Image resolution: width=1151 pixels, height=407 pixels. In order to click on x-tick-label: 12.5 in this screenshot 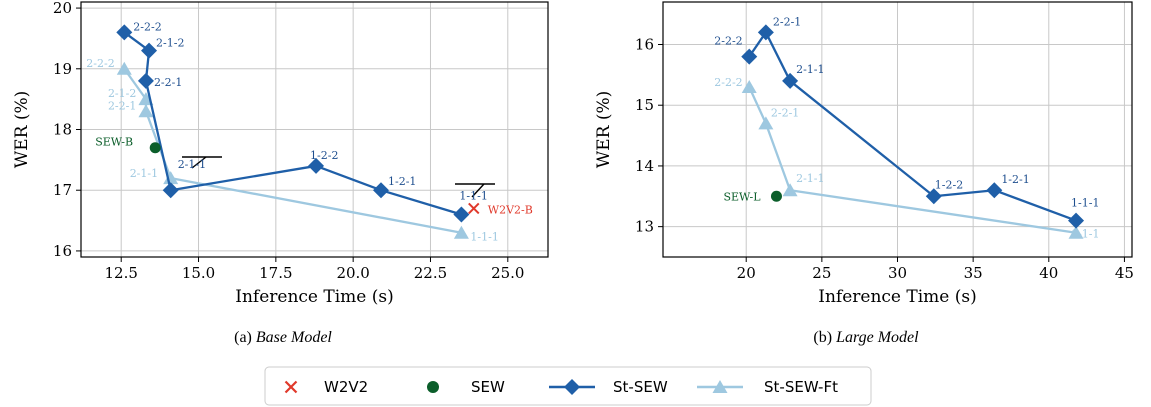, I will do `click(121, 273)`.